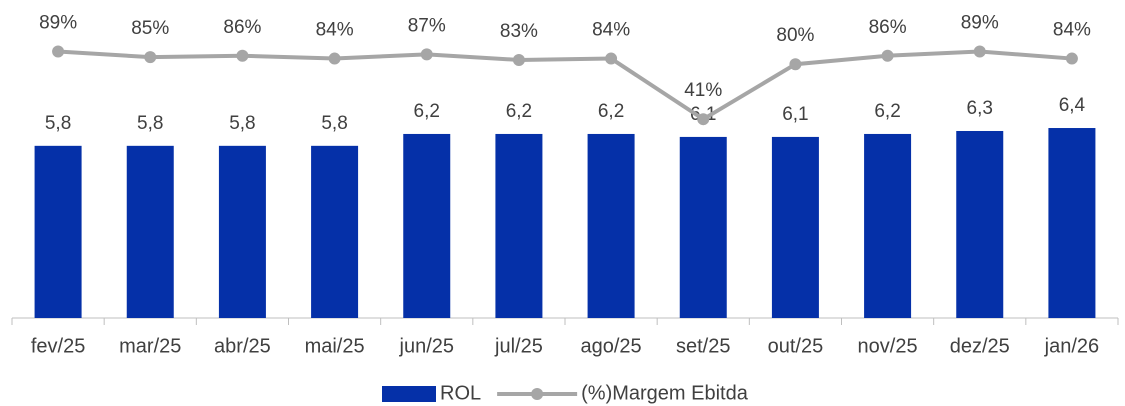 This screenshot has width=1125, height=406. I want to click on legend-marker, so click(537, 394).